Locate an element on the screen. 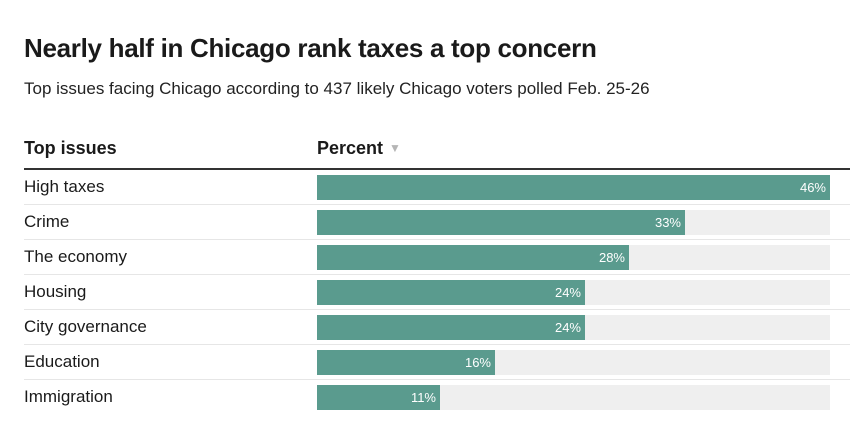 The width and height of the screenshot is (862, 439). column-header-percent: Percent ▼ is located at coordinates (359, 148).